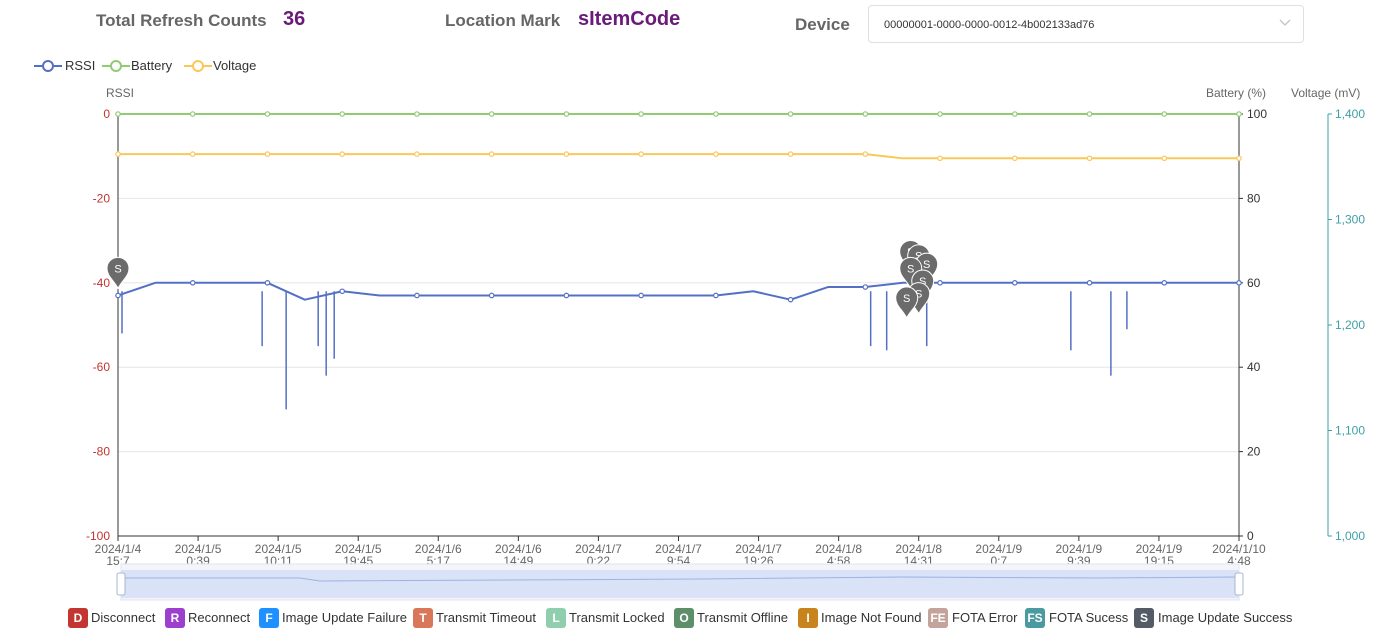 This screenshot has height=642, width=1380. I want to click on voltage-axis-title: Voltage (mV), so click(1326, 93).